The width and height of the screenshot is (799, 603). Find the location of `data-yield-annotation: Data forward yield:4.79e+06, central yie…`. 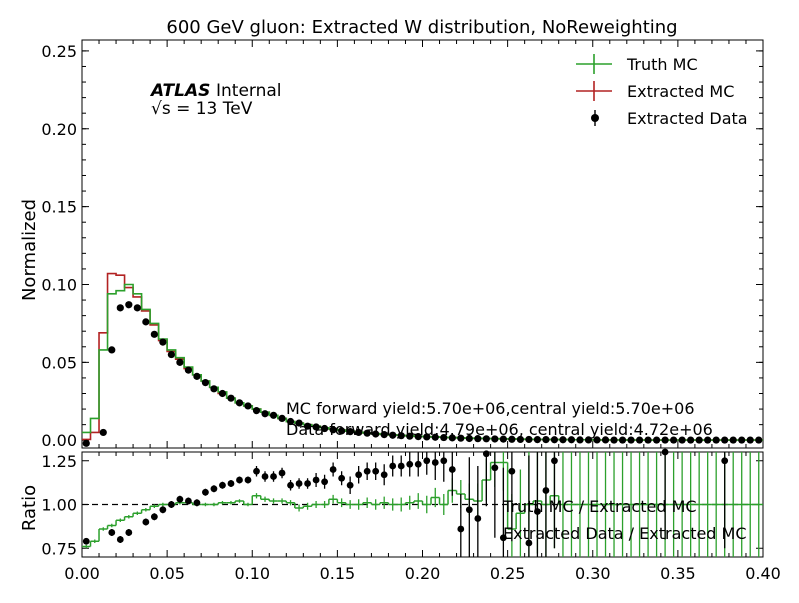

data-yield-annotation: Data forward yield:4.79e+06, central yie… is located at coordinates (499, 429).